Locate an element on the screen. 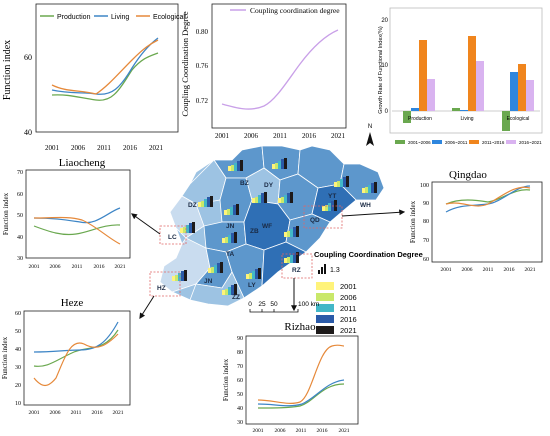  top-right-legend: 2001~2006 2006~2011 2011~2016 2016~2021 is located at coordinates (468, 142).